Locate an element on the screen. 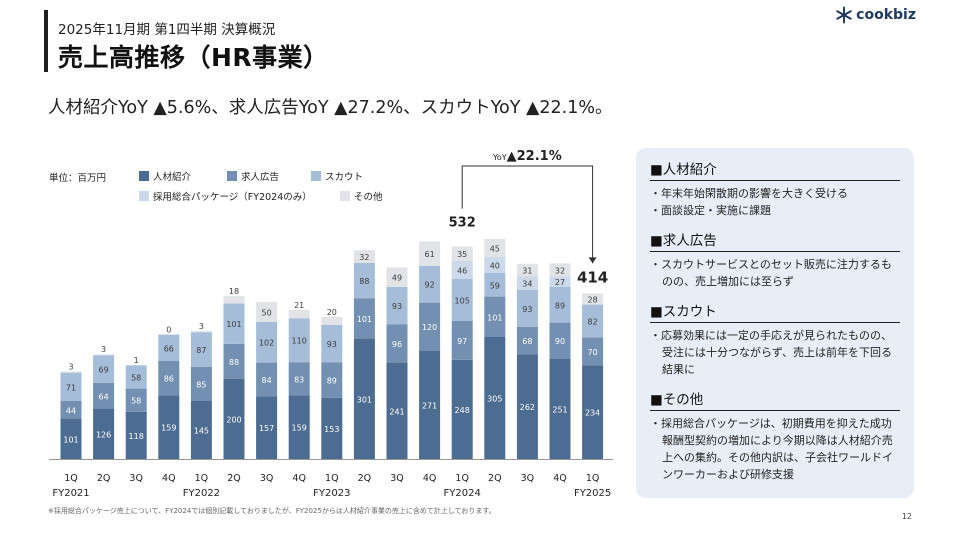 This screenshot has height=540, width=960. data-label: 3 is located at coordinates (201, 326).